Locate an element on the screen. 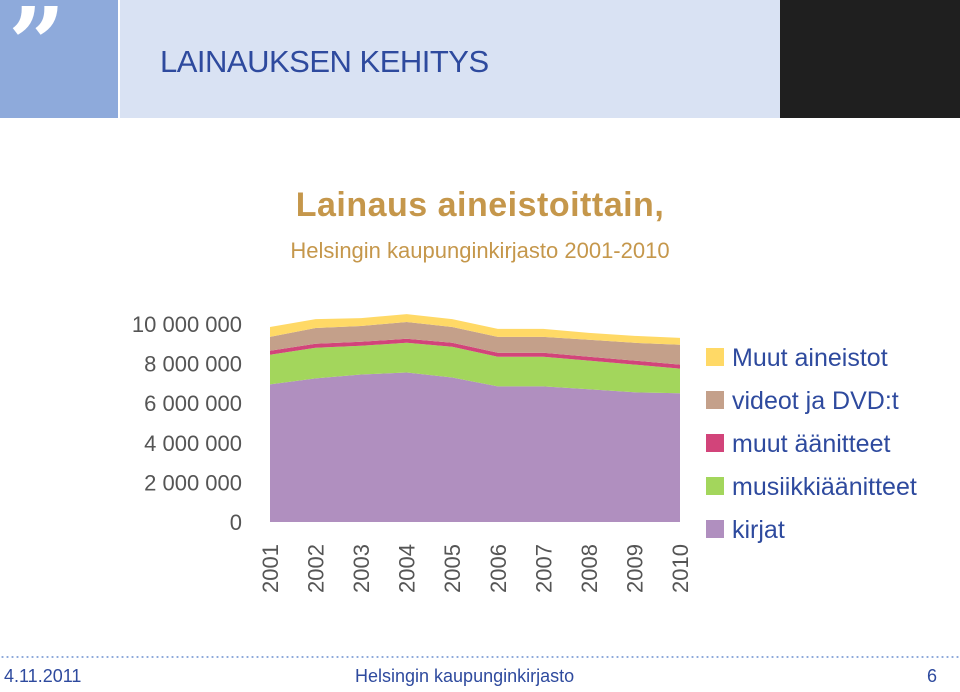 The height and width of the screenshot is (692, 960). footer-page-number: 6 is located at coordinates (932, 676).